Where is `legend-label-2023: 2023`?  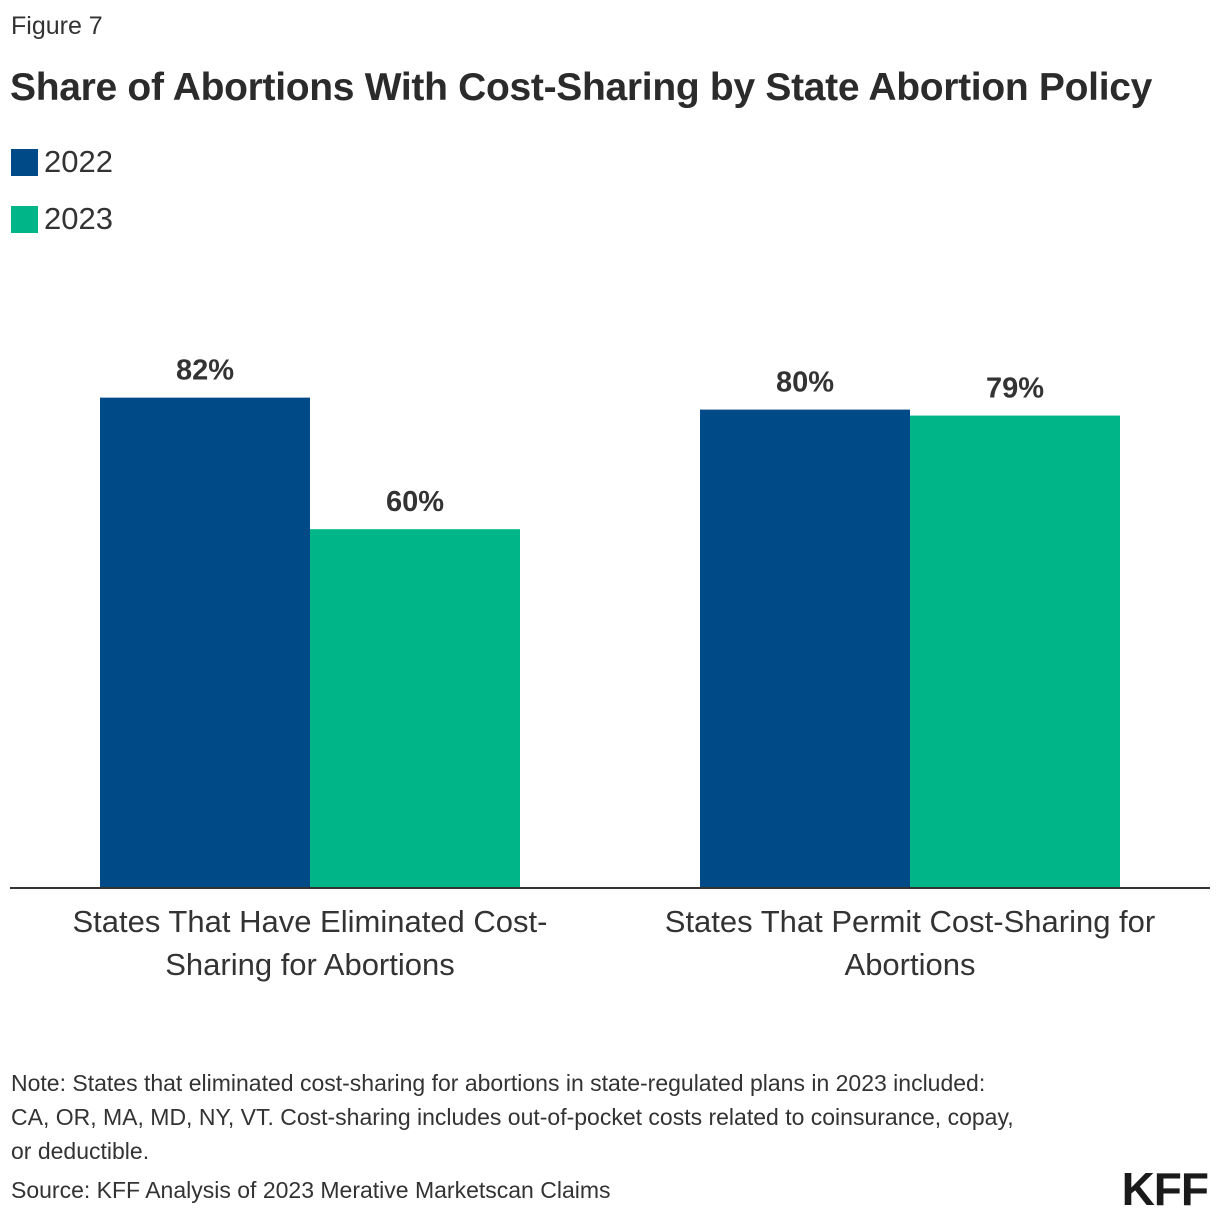
legend-label-2023: 2023 is located at coordinates (78, 218).